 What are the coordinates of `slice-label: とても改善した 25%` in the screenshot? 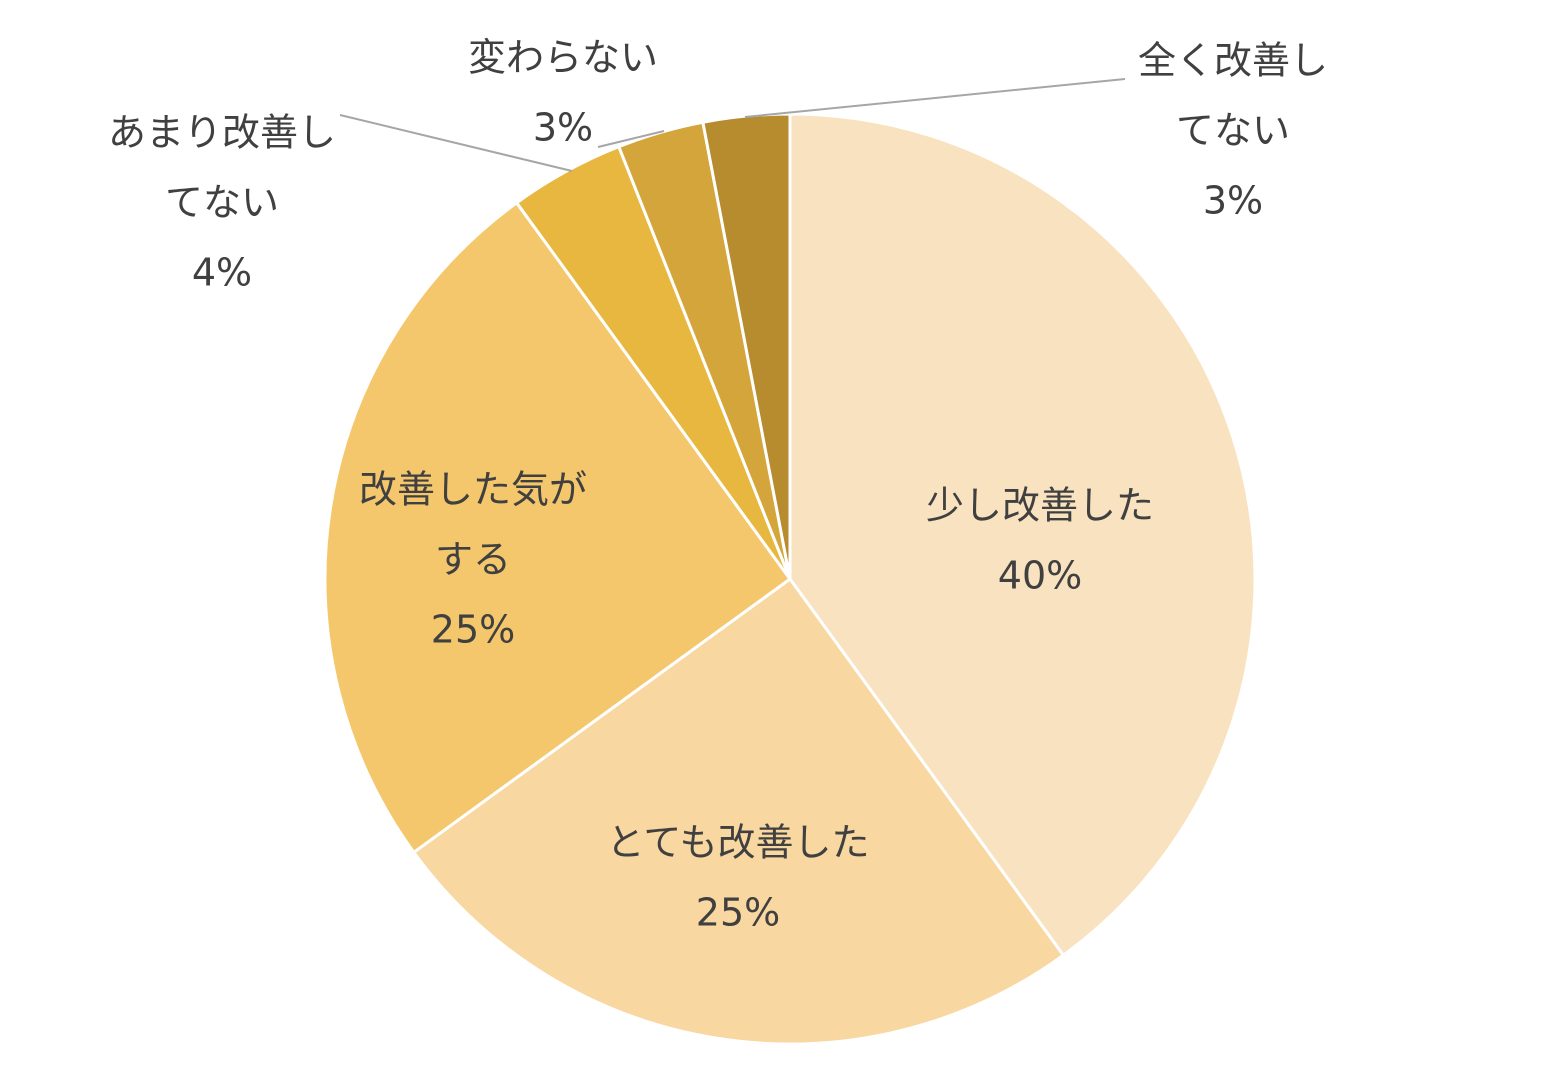 It's located at (738, 878).